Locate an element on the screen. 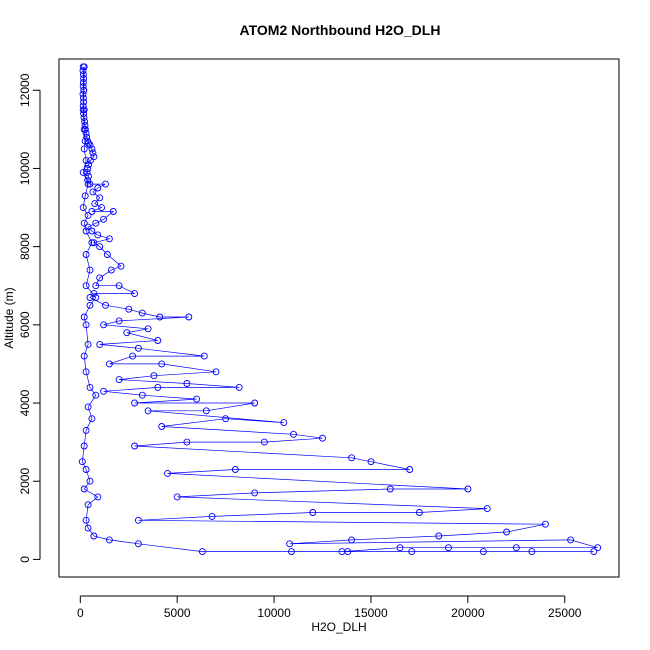 This screenshot has height=650, width=650. y-axis: 0 2000 4000 6000 8000 10000 12000 is located at coordinates (29, 318).